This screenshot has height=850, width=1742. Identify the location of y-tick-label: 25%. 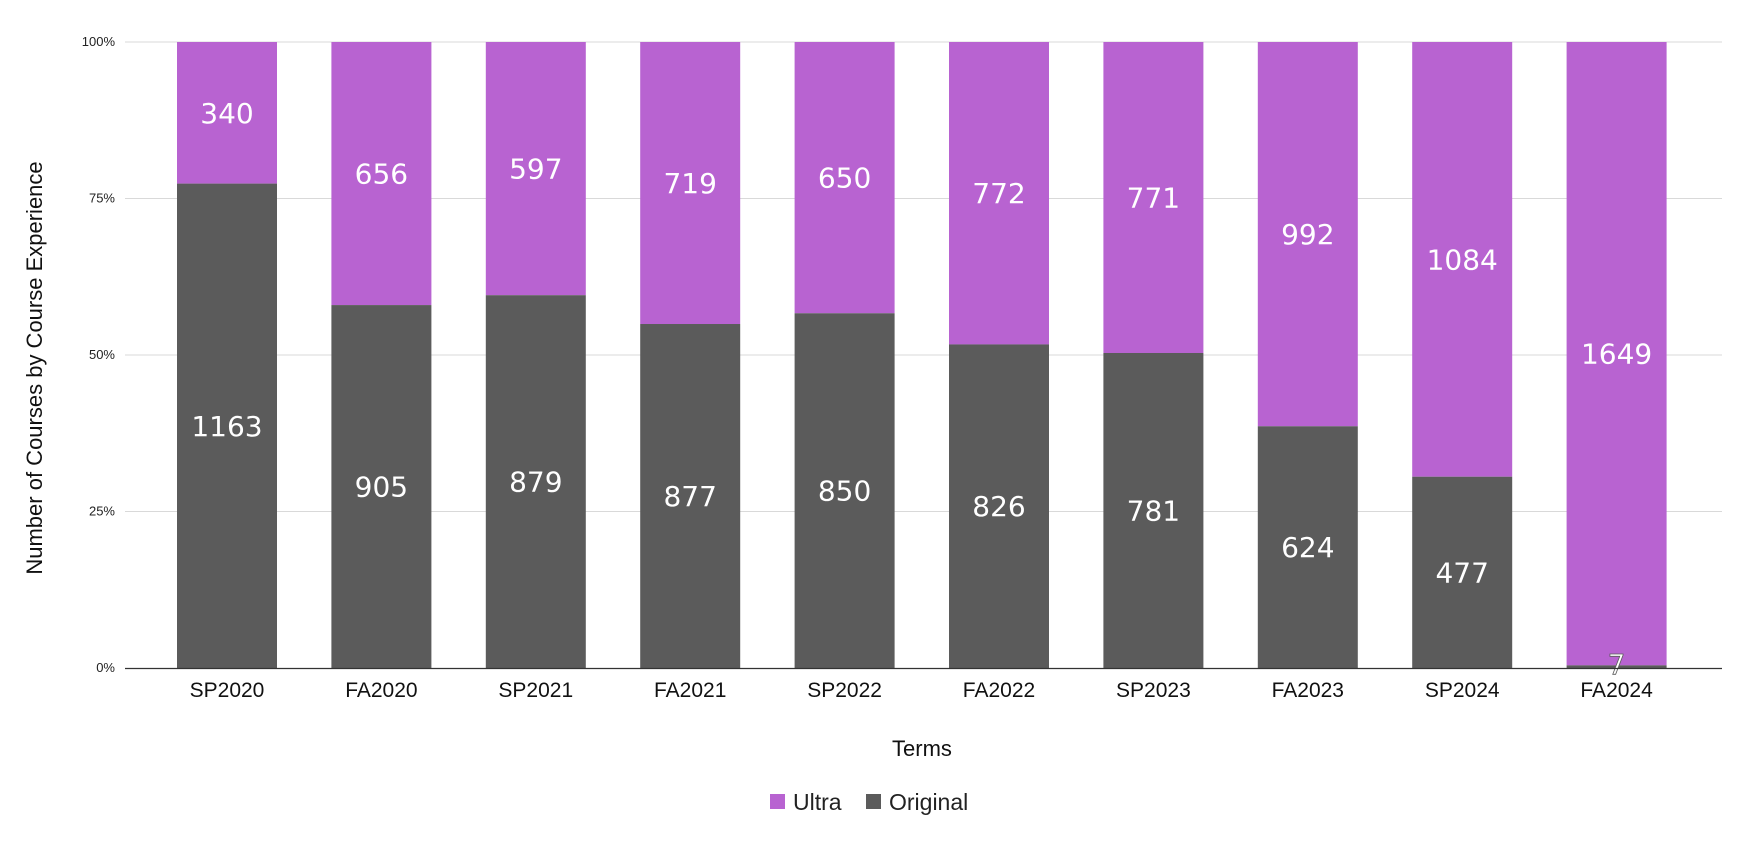
(102, 511).